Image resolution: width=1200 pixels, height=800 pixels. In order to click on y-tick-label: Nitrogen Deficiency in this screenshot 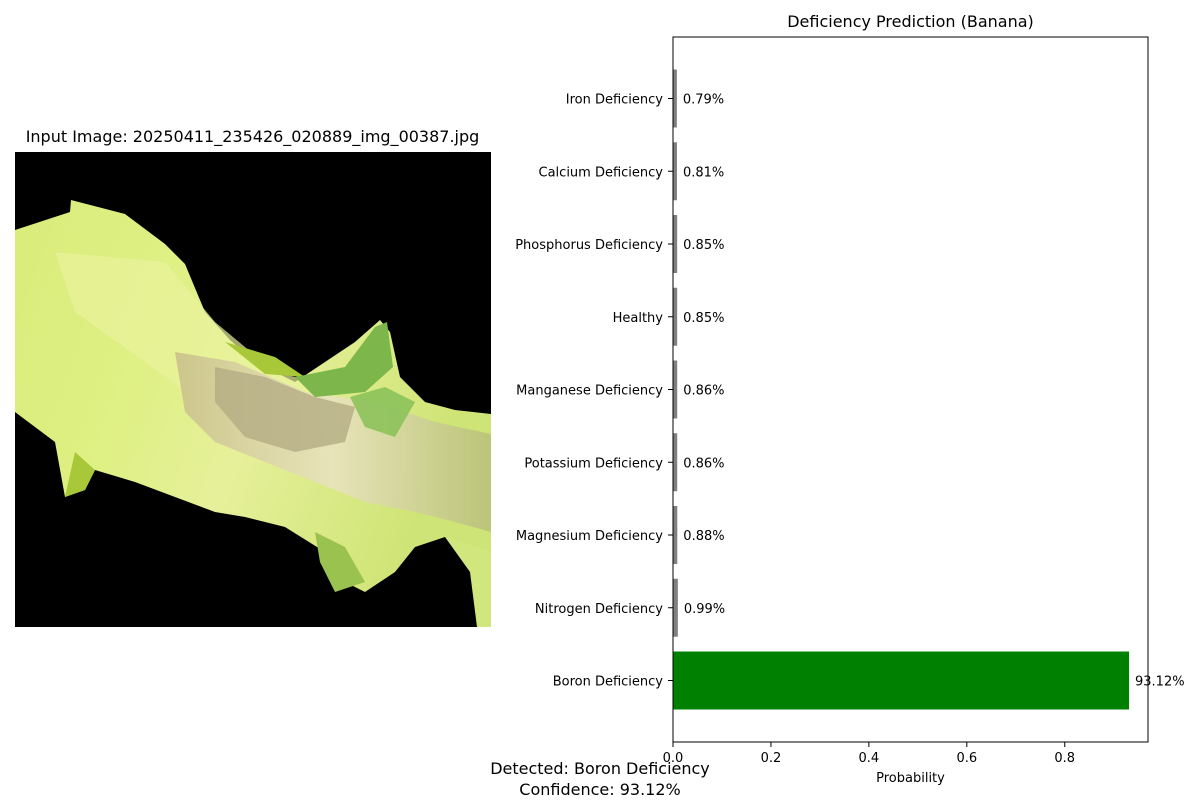, I will do `click(599, 609)`.